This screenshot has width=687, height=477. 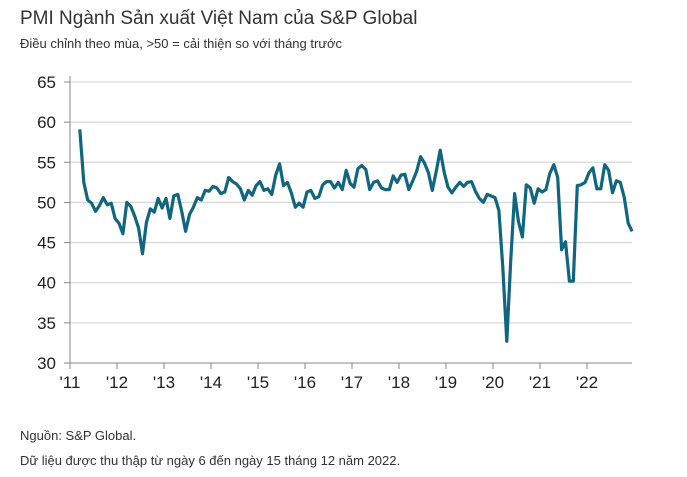 What do you see at coordinates (117, 382) in the screenshot?
I see `x-tick-label: '12` at bounding box center [117, 382].